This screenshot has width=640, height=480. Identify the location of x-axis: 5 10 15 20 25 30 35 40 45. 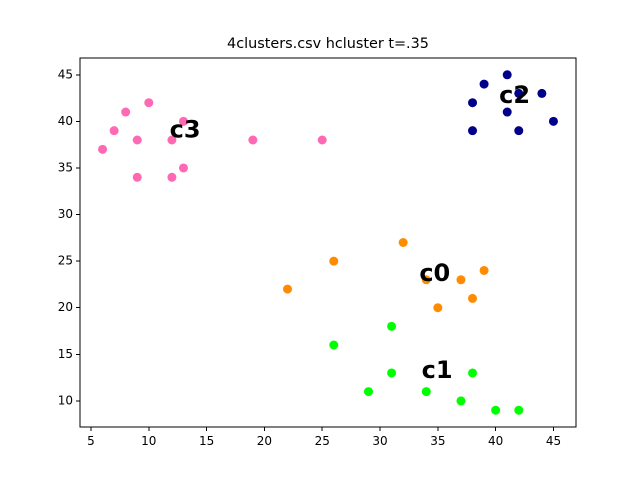
(324, 437).